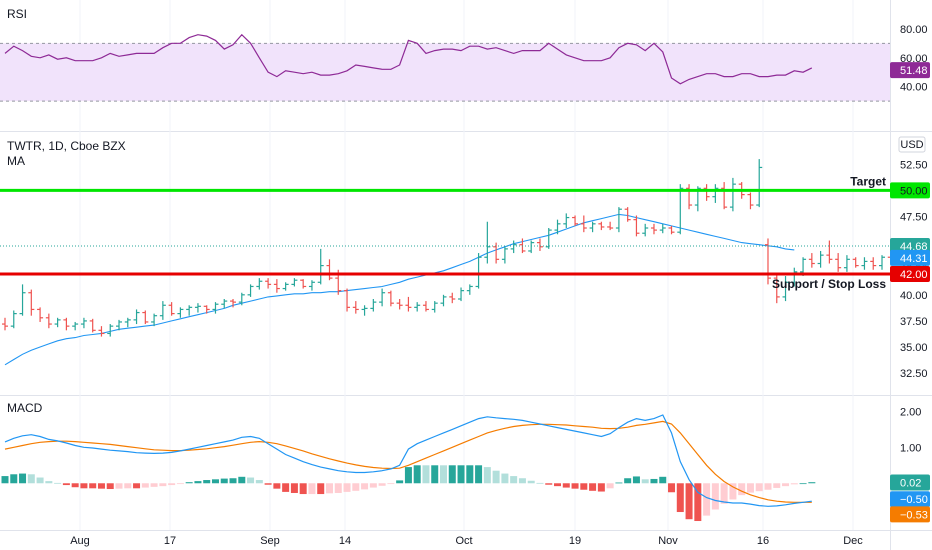 The height and width of the screenshot is (550, 932). Describe the element at coordinates (910, 430) in the screenshot. I see `macd-y-axis: 2.00 1.00` at that location.